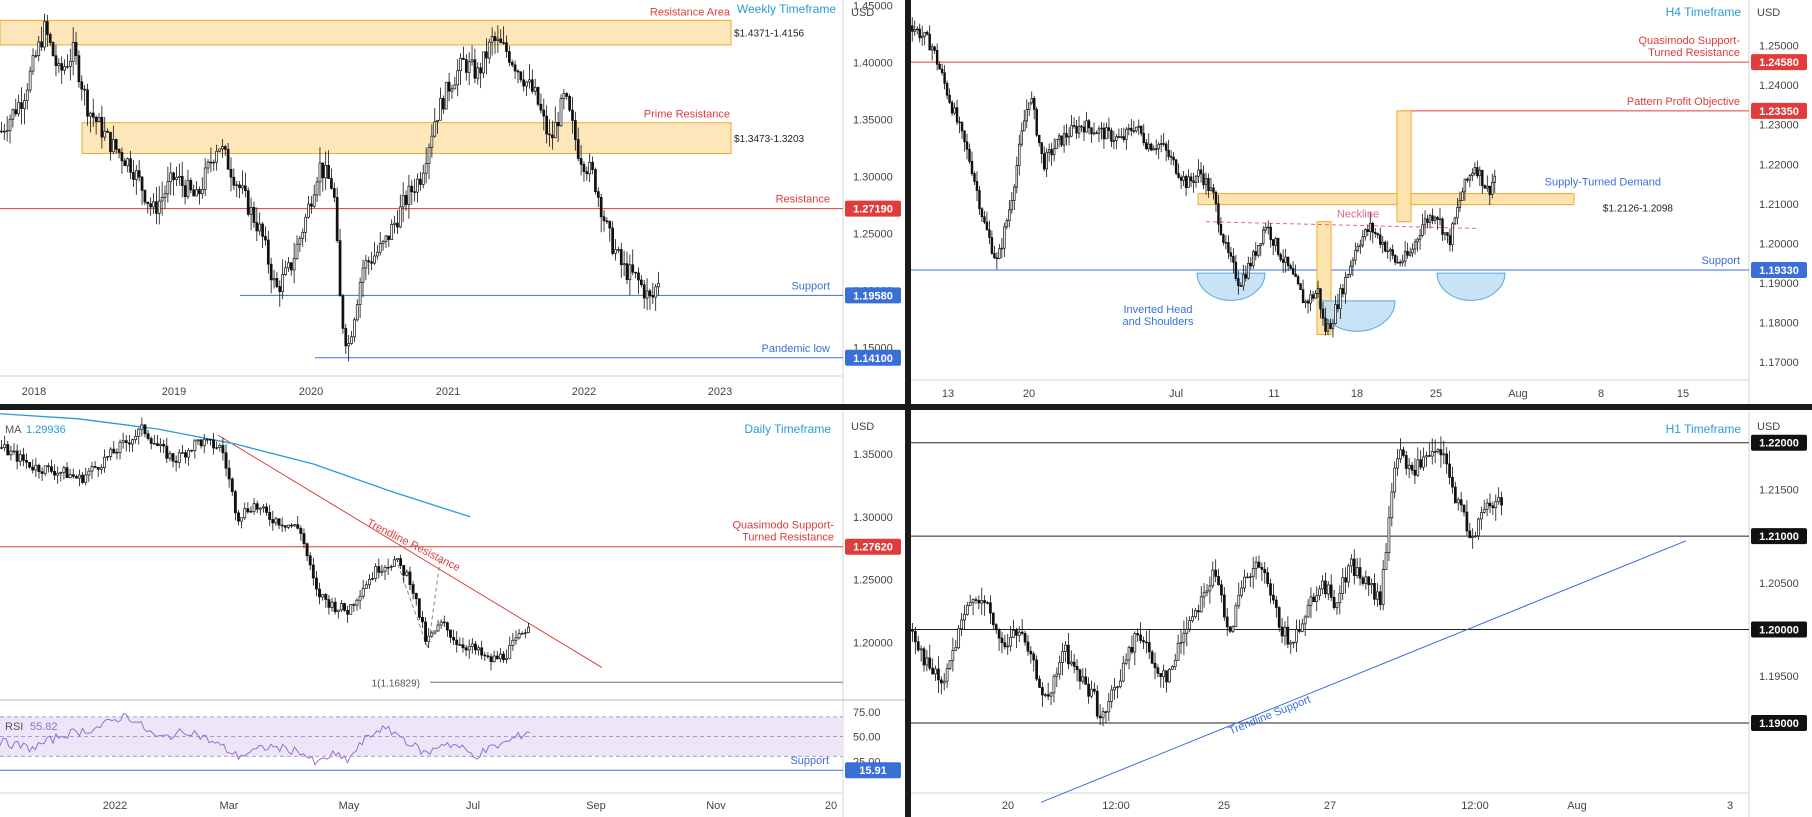 This screenshot has height=817, width=1812. Describe the element at coordinates (873, 208) in the screenshot. I see `weekly-level-badge: 1.27190` at that location.